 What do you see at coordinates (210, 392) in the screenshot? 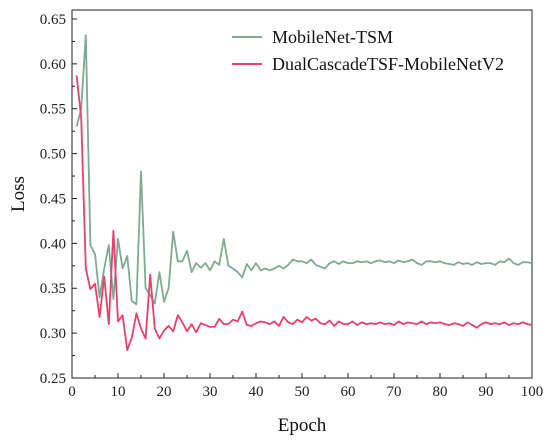
I see `x-tick-label: 30` at bounding box center [210, 392].